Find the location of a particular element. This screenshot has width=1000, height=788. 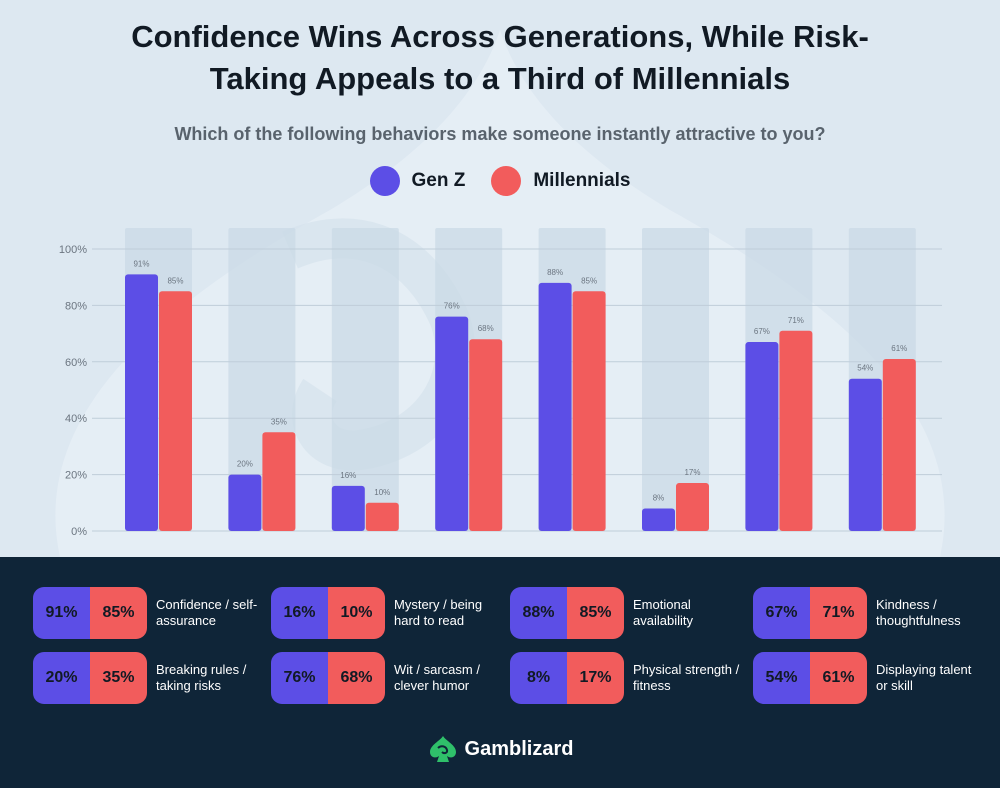

percent-pill: 67% 71% is located at coordinates (810, 613).